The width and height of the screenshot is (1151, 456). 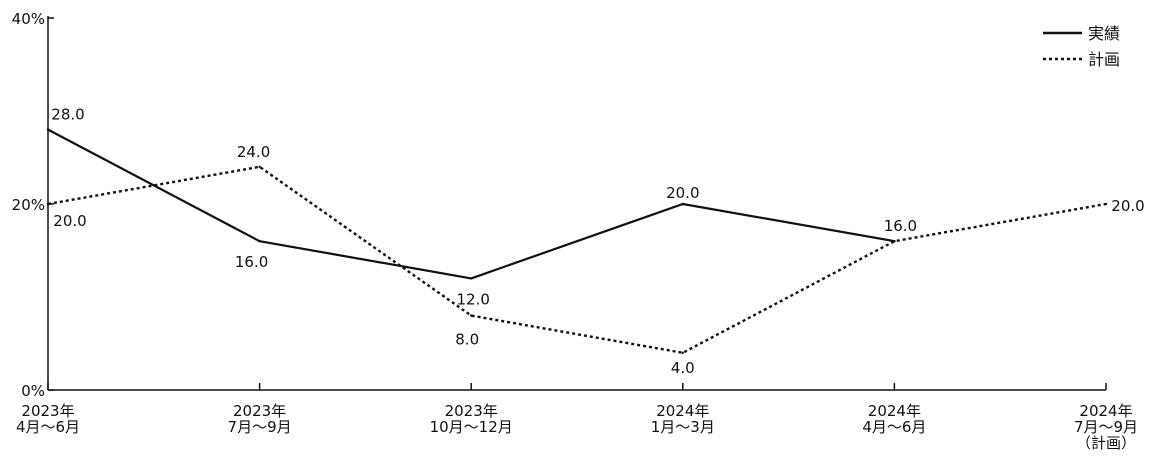 I want to click on data-label: 12.0, so click(x=472, y=299).